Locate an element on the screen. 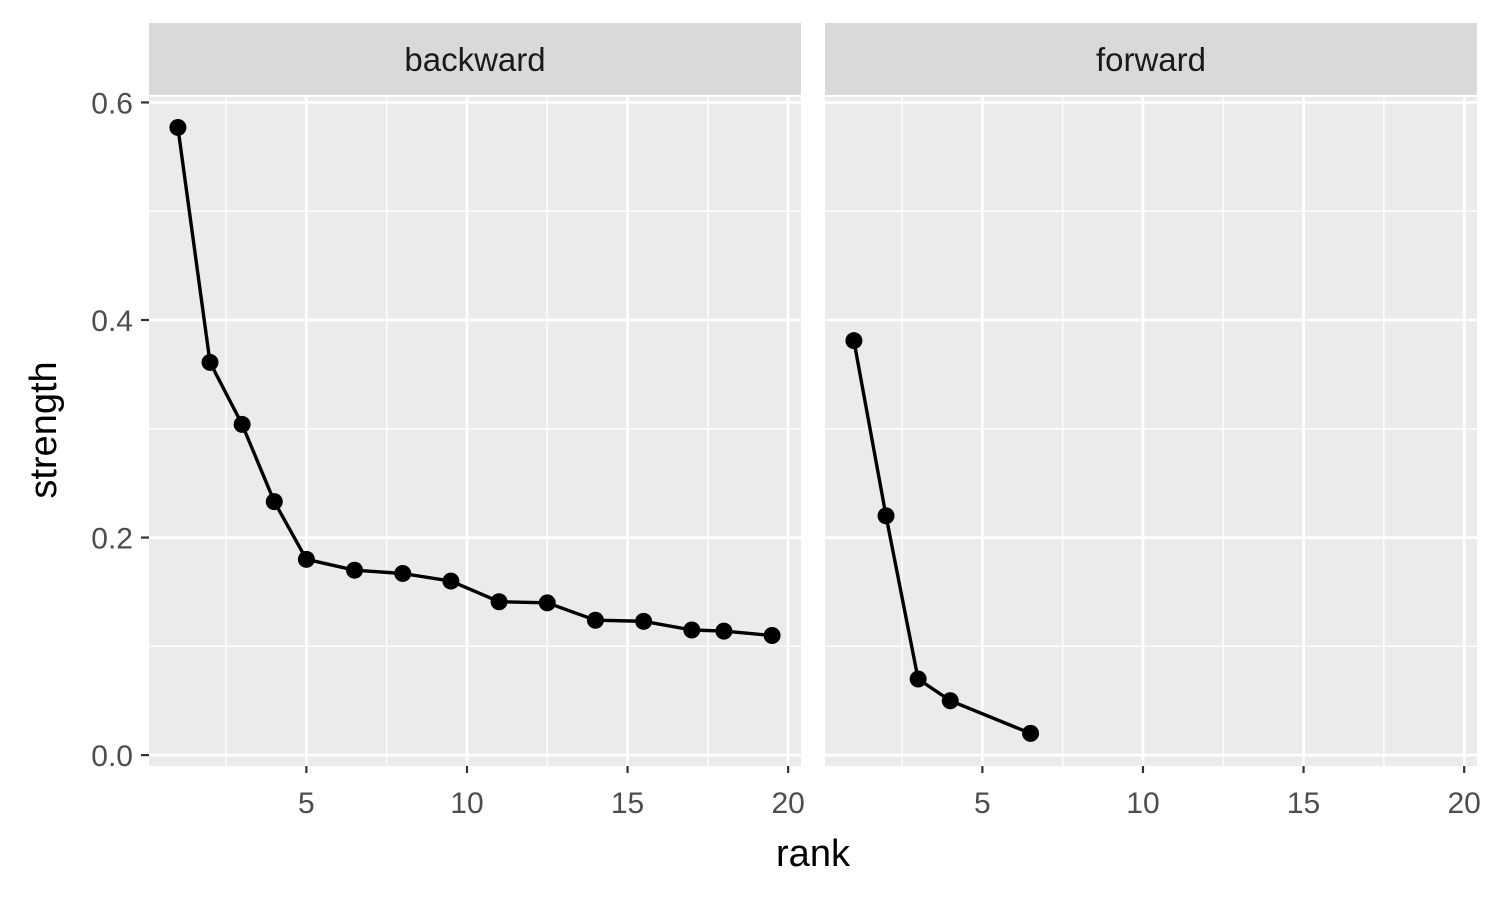 This screenshot has height=900, width=1500. y-tick-label: 0.2 is located at coordinates (112, 539).